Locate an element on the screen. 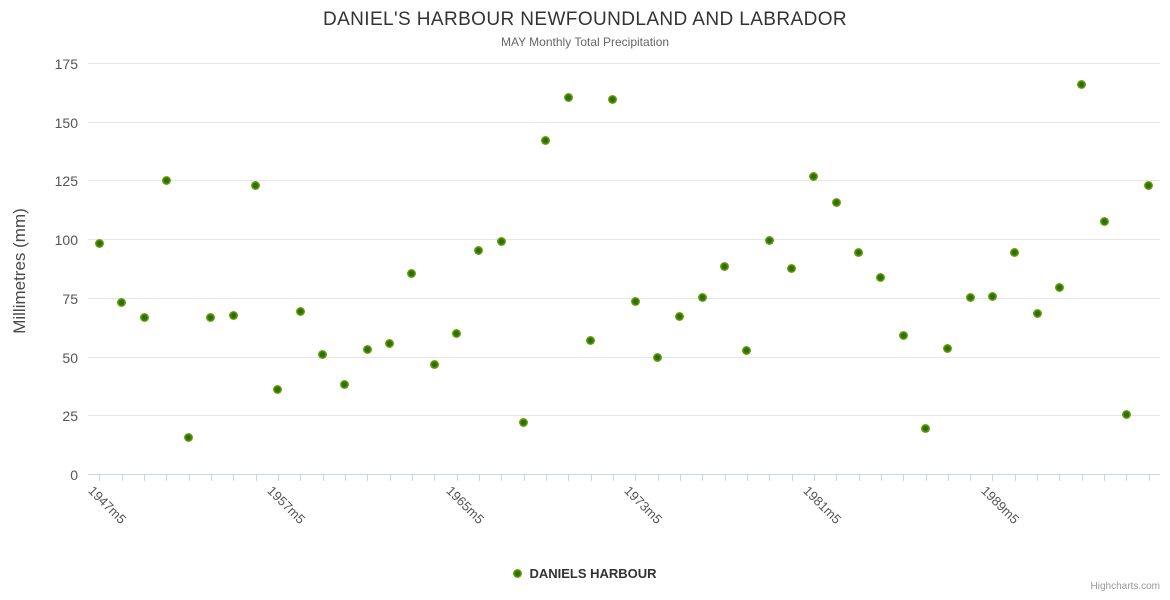 This screenshot has width=1170, height=600. y-axis-tick-label: 100 is located at coordinates (66, 240).